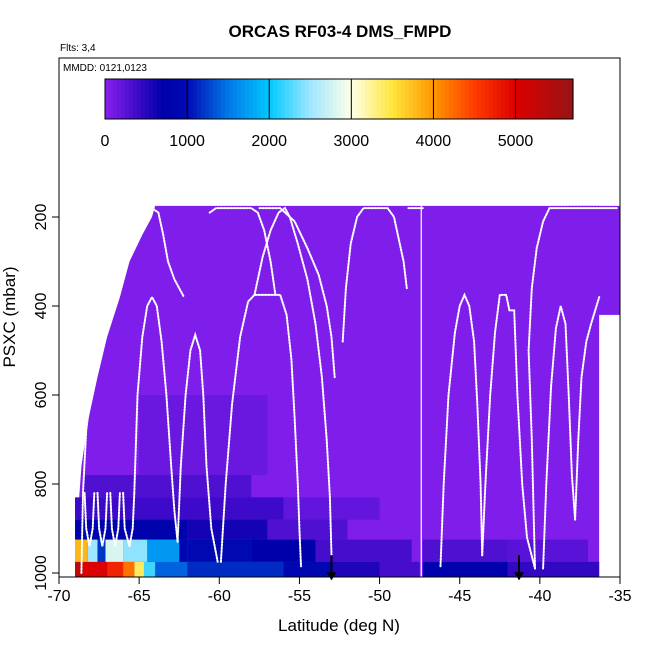 Image resolution: width=650 pixels, height=650 pixels. Describe the element at coordinates (339, 590) in the screenshot. I see `x-axis: -70 -65 -60 -55 -50 -45 -40 -35` at that location.